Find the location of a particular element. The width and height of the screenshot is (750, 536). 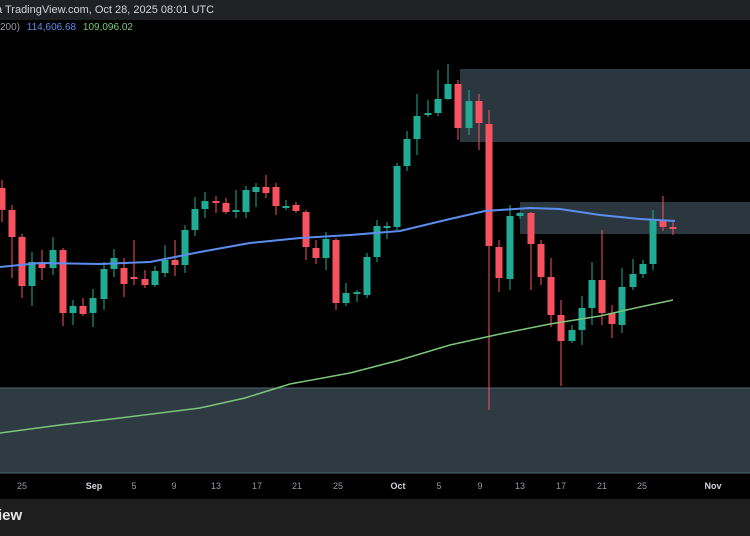

tradingview-logo: iew is located at coordinates (11, 515).